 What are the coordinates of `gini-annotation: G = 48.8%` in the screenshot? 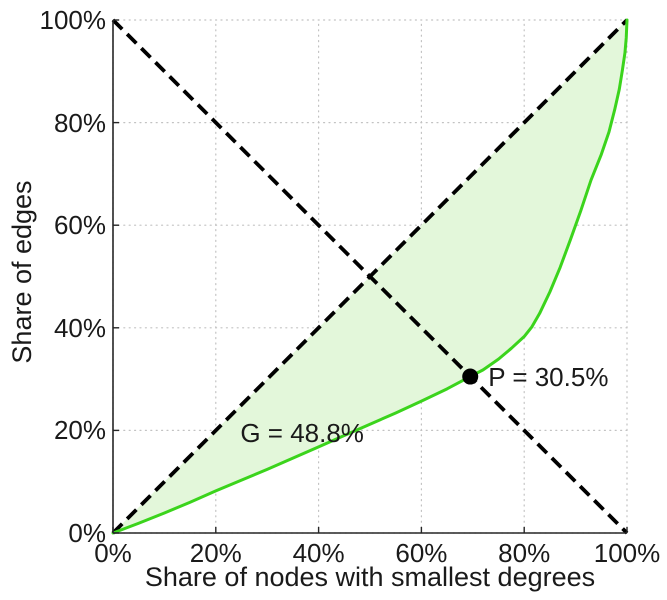 It's located at (302, 432).